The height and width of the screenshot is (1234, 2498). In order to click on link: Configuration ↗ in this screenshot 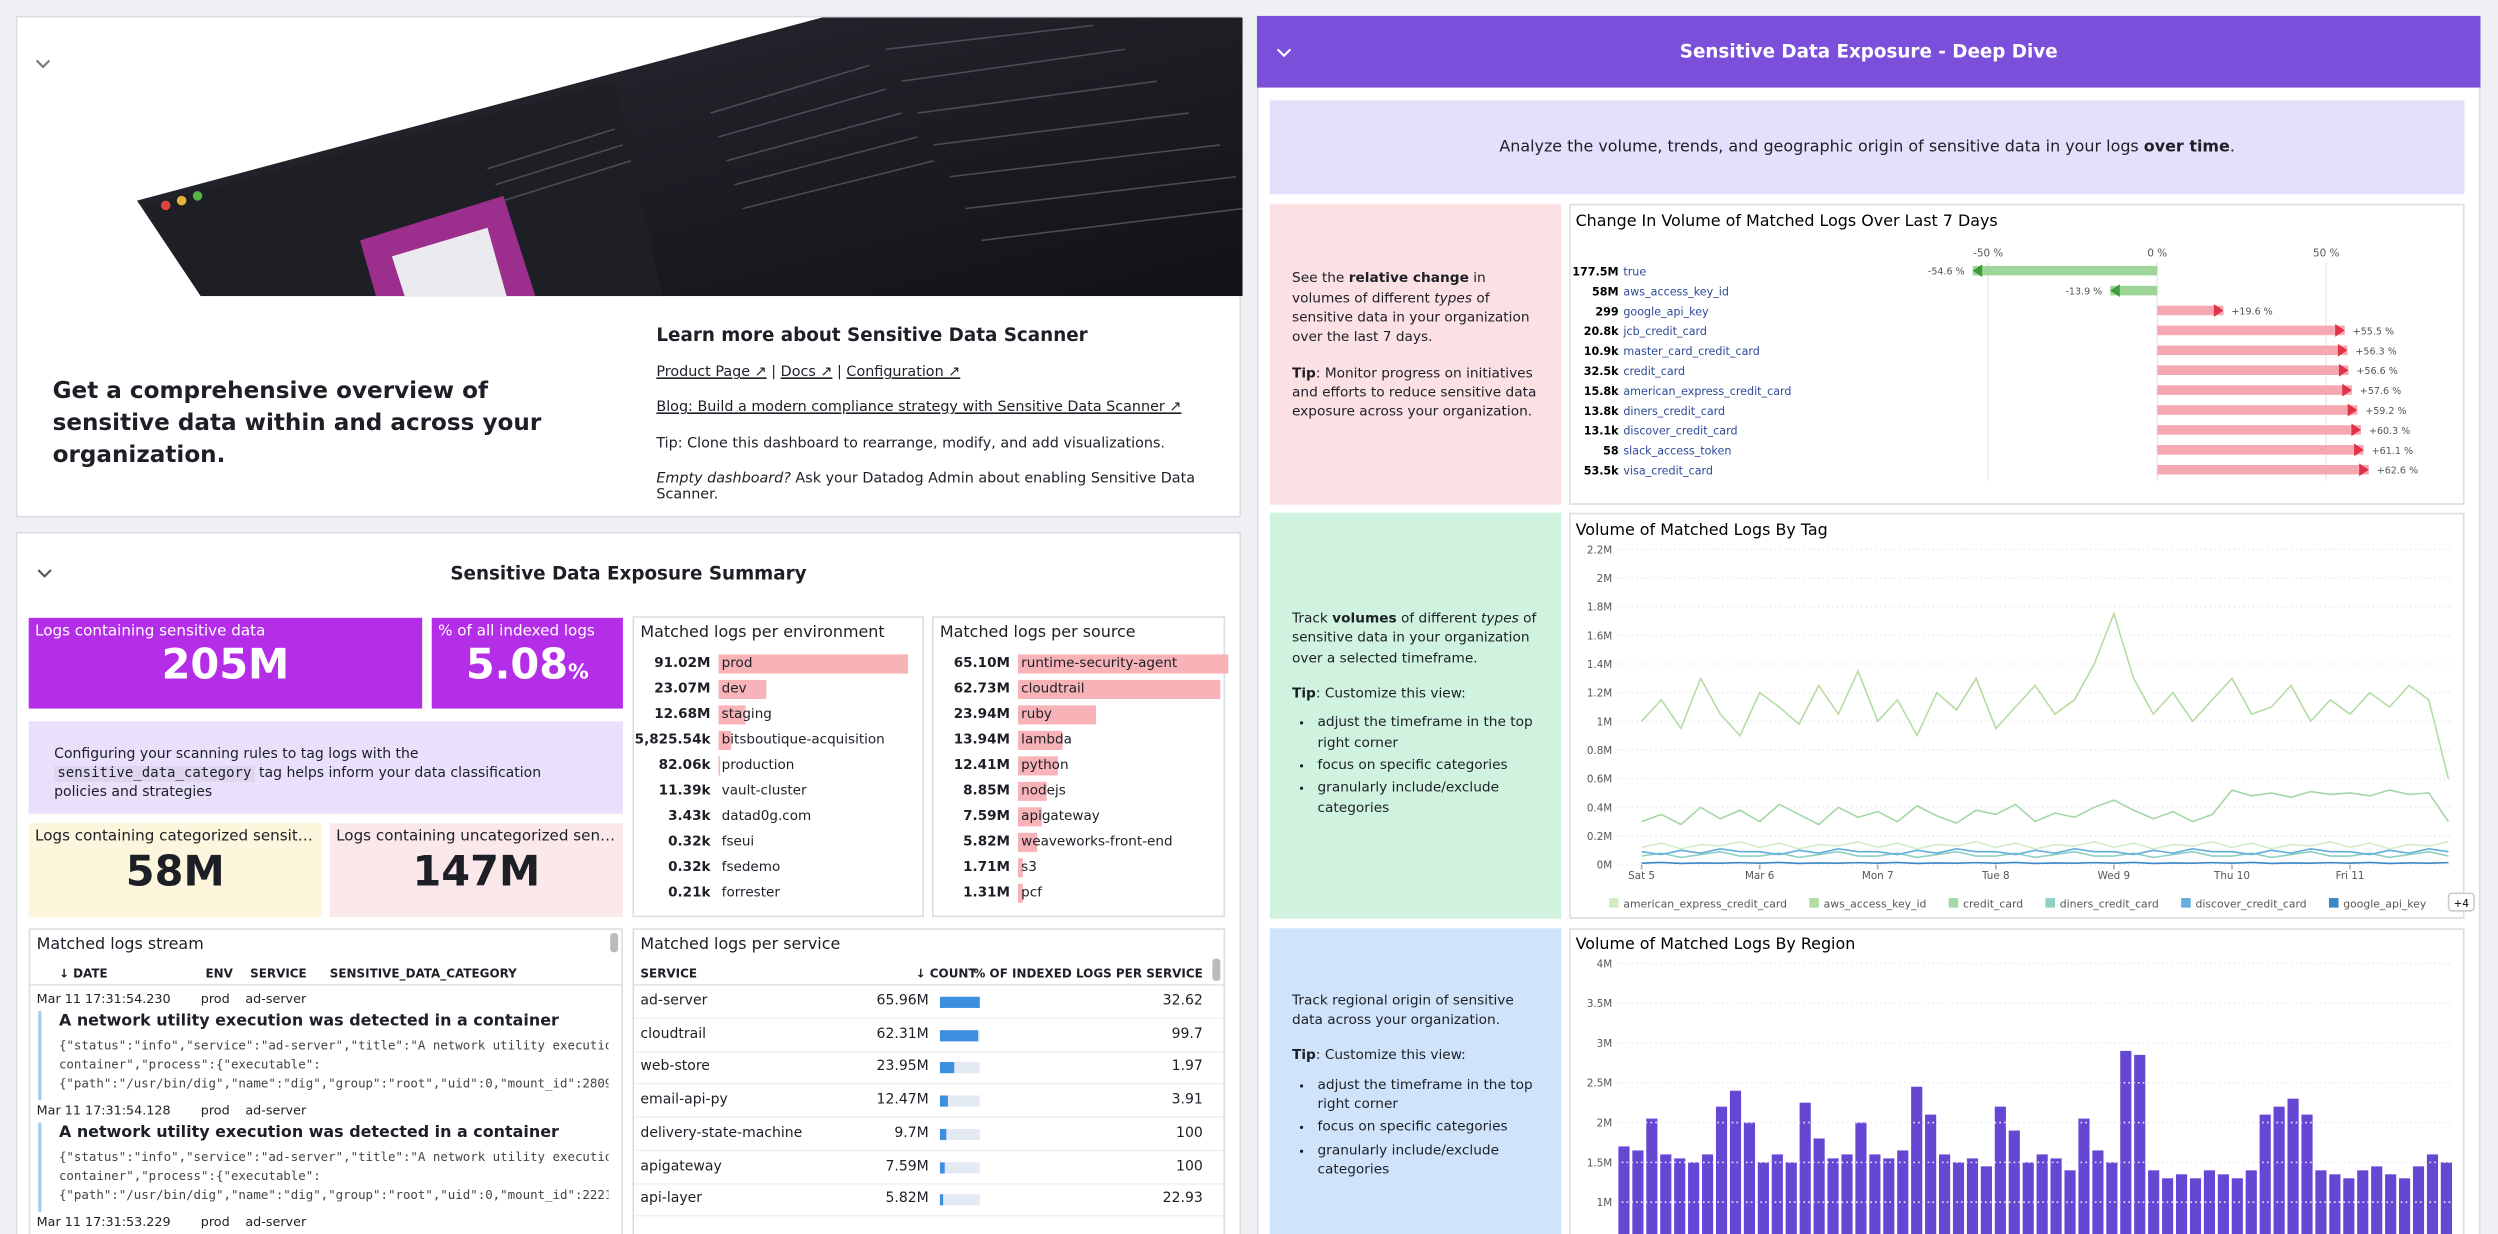, I will do `click(903, 372)`.